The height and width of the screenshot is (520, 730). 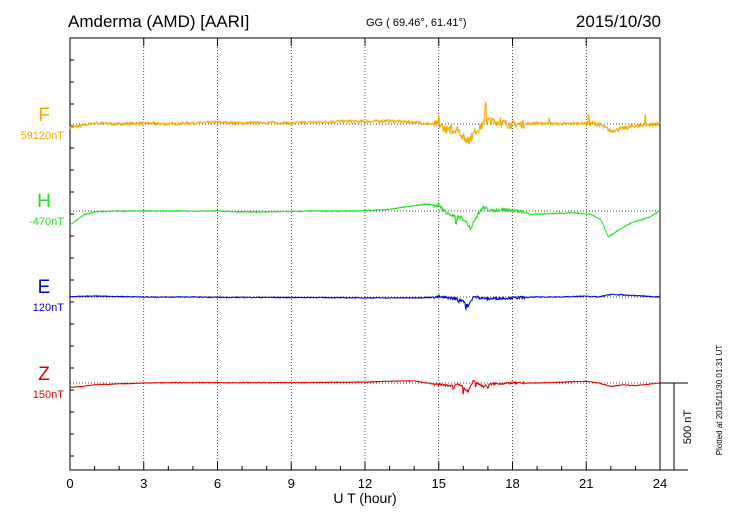 What do you see at coordinates (48, 308) in the screenshot?
I see `series-baseline-value-e: 120nT` at bounding box center [48, 308].